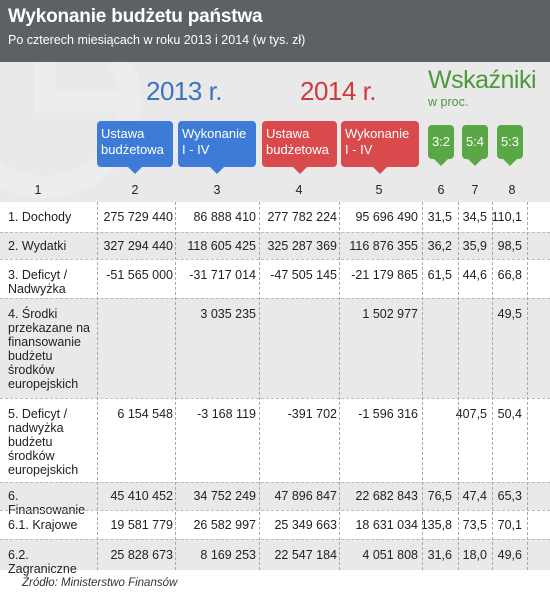  What do you see at coordinates (43, 525) in the screenshot?
I see `row-label: 6.1. Krajowe` at bounding box center [43, 525].